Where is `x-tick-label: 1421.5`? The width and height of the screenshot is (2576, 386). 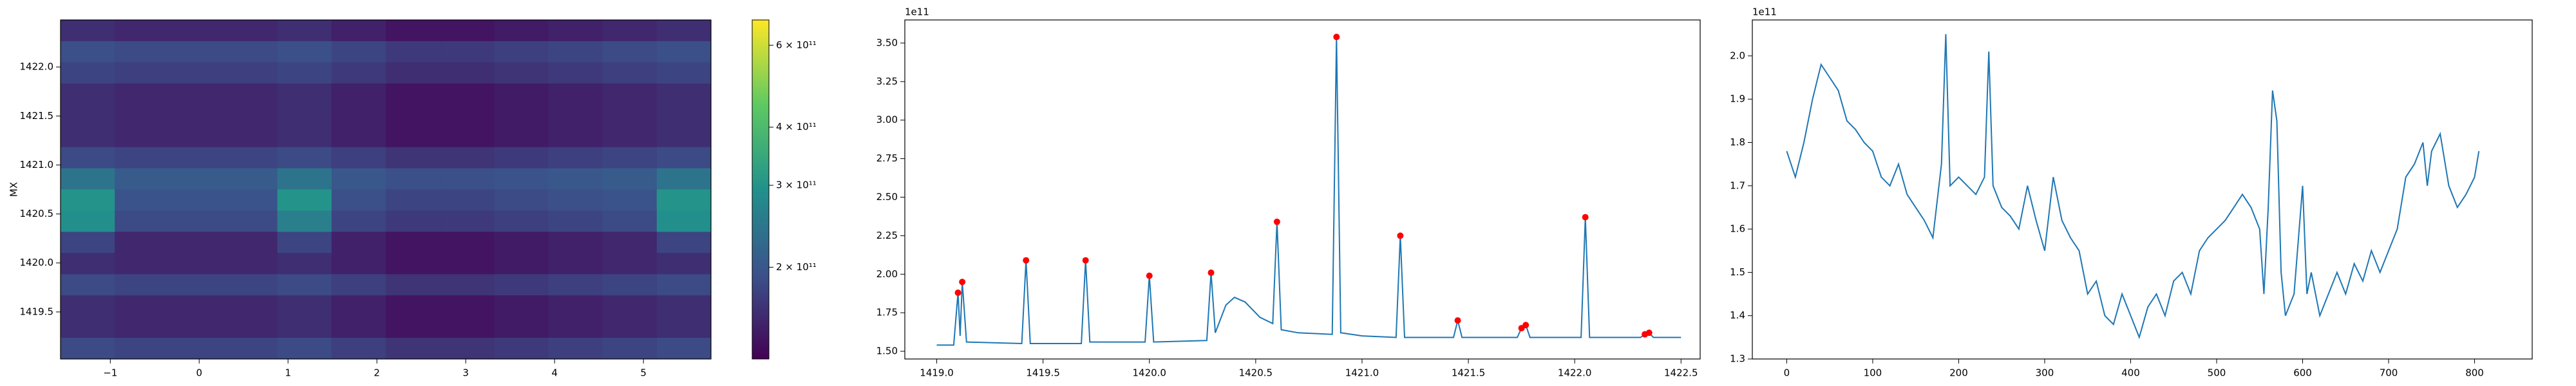 x-tick-label: 1421.5 is located at coordinates (1469, 373).